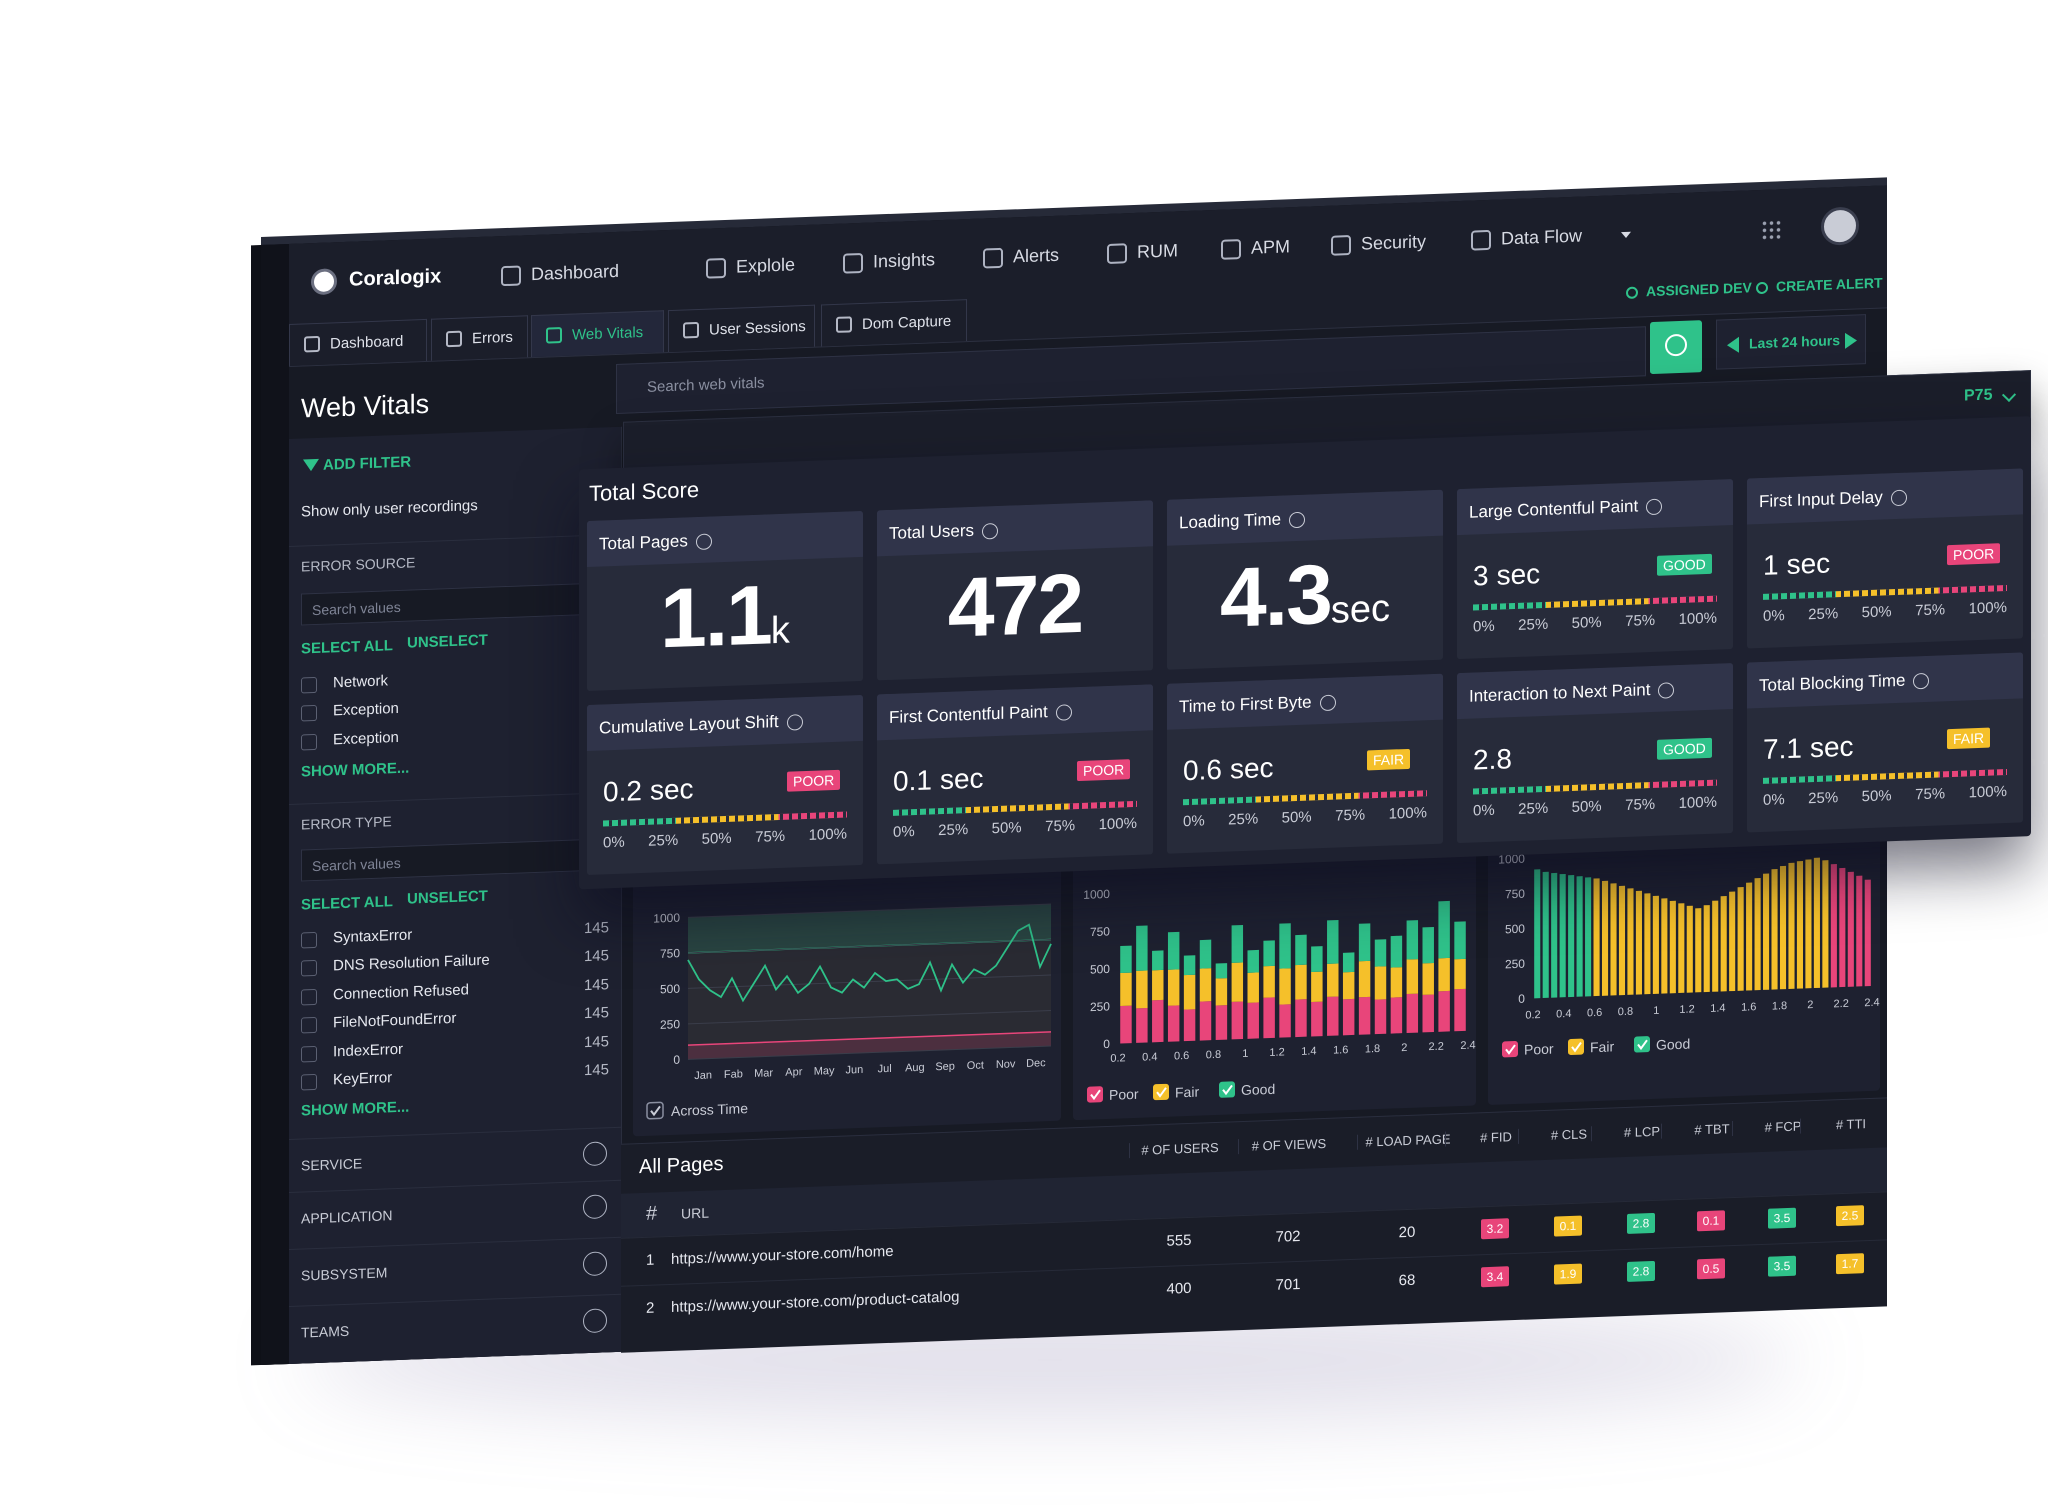 The height and width of the screenshot is (1508, 2048). What do you see at coordinates (1717, 1008) in the screenshot?
I see `x-tick-label: 1.4` at bounding box center [1717, 1008].